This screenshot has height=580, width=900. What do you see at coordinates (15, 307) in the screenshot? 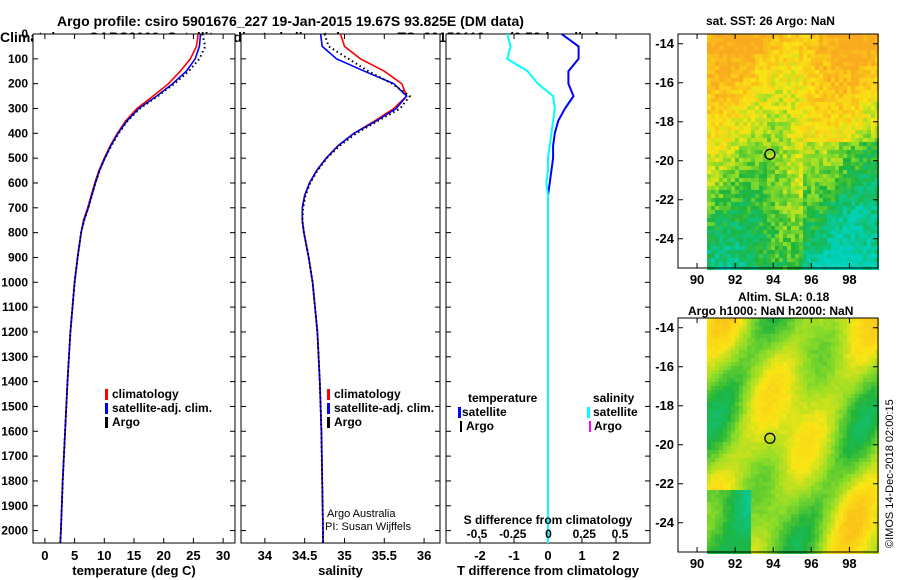
I see `y-tick-label: 1100` at bounding box center [15, 307].